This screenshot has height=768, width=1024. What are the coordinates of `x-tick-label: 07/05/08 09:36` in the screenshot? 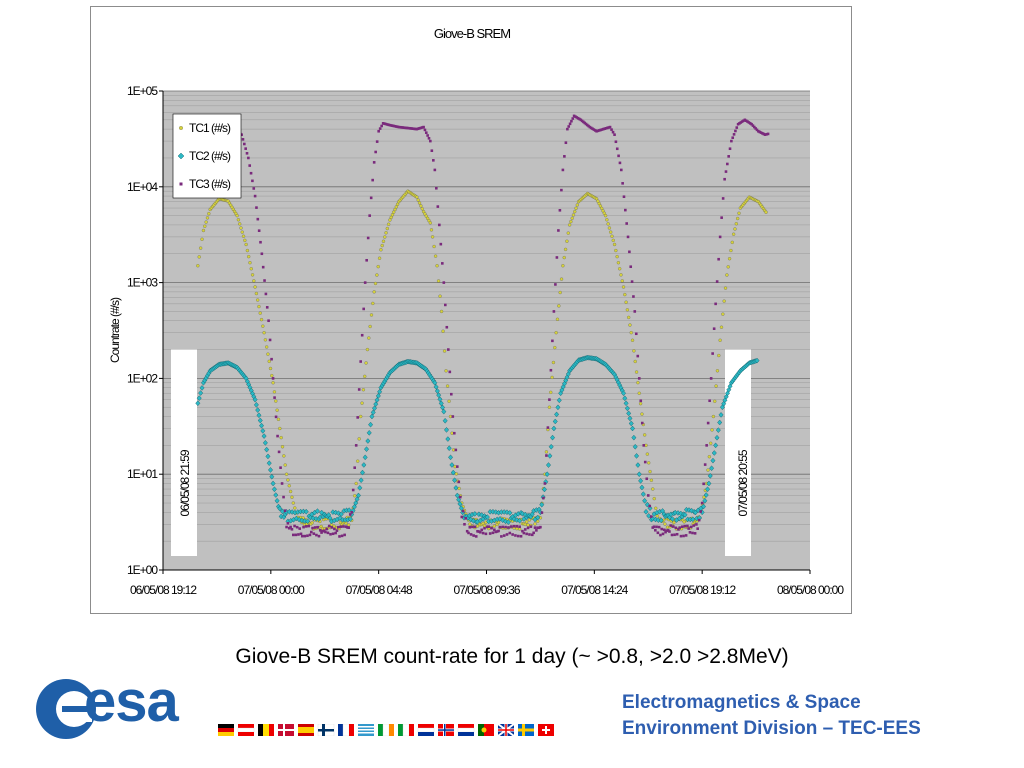 It's located at (486, 590).